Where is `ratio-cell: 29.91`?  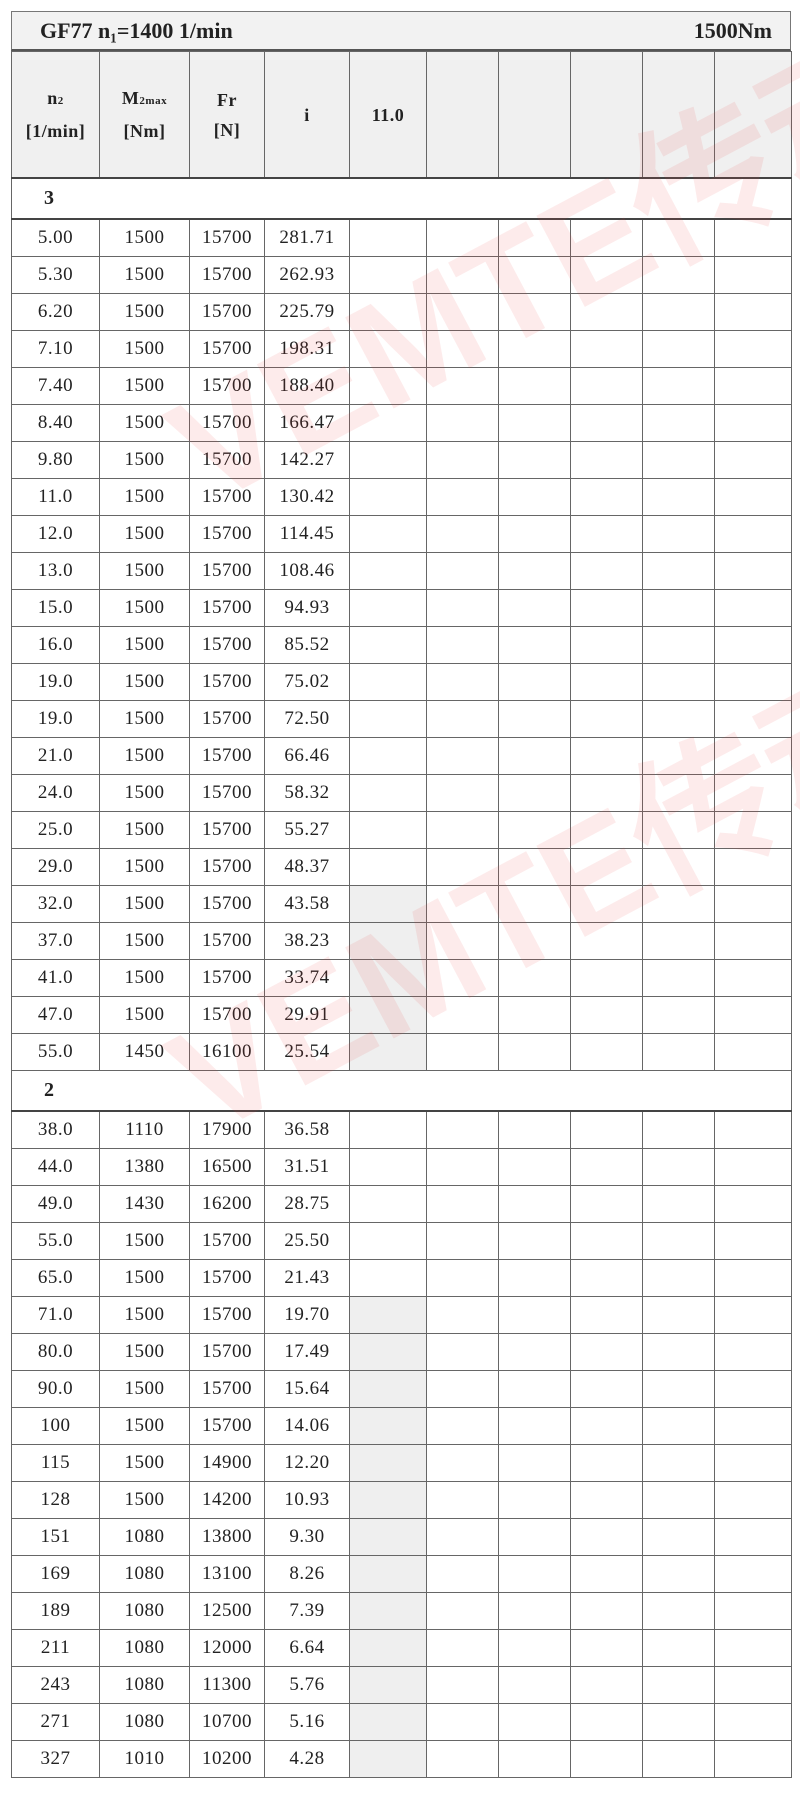
ratio-cell: 29.91 is located at coordinates (307, 1015).